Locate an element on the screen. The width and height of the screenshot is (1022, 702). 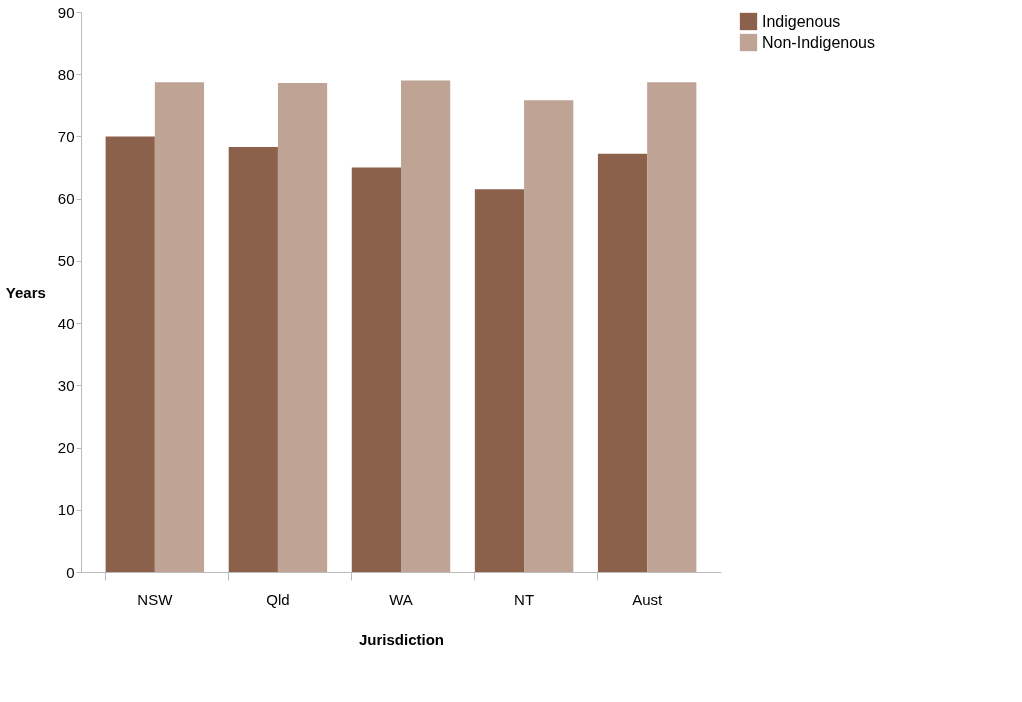
y-tick-label: 50 is located at coordinates (66, 261).